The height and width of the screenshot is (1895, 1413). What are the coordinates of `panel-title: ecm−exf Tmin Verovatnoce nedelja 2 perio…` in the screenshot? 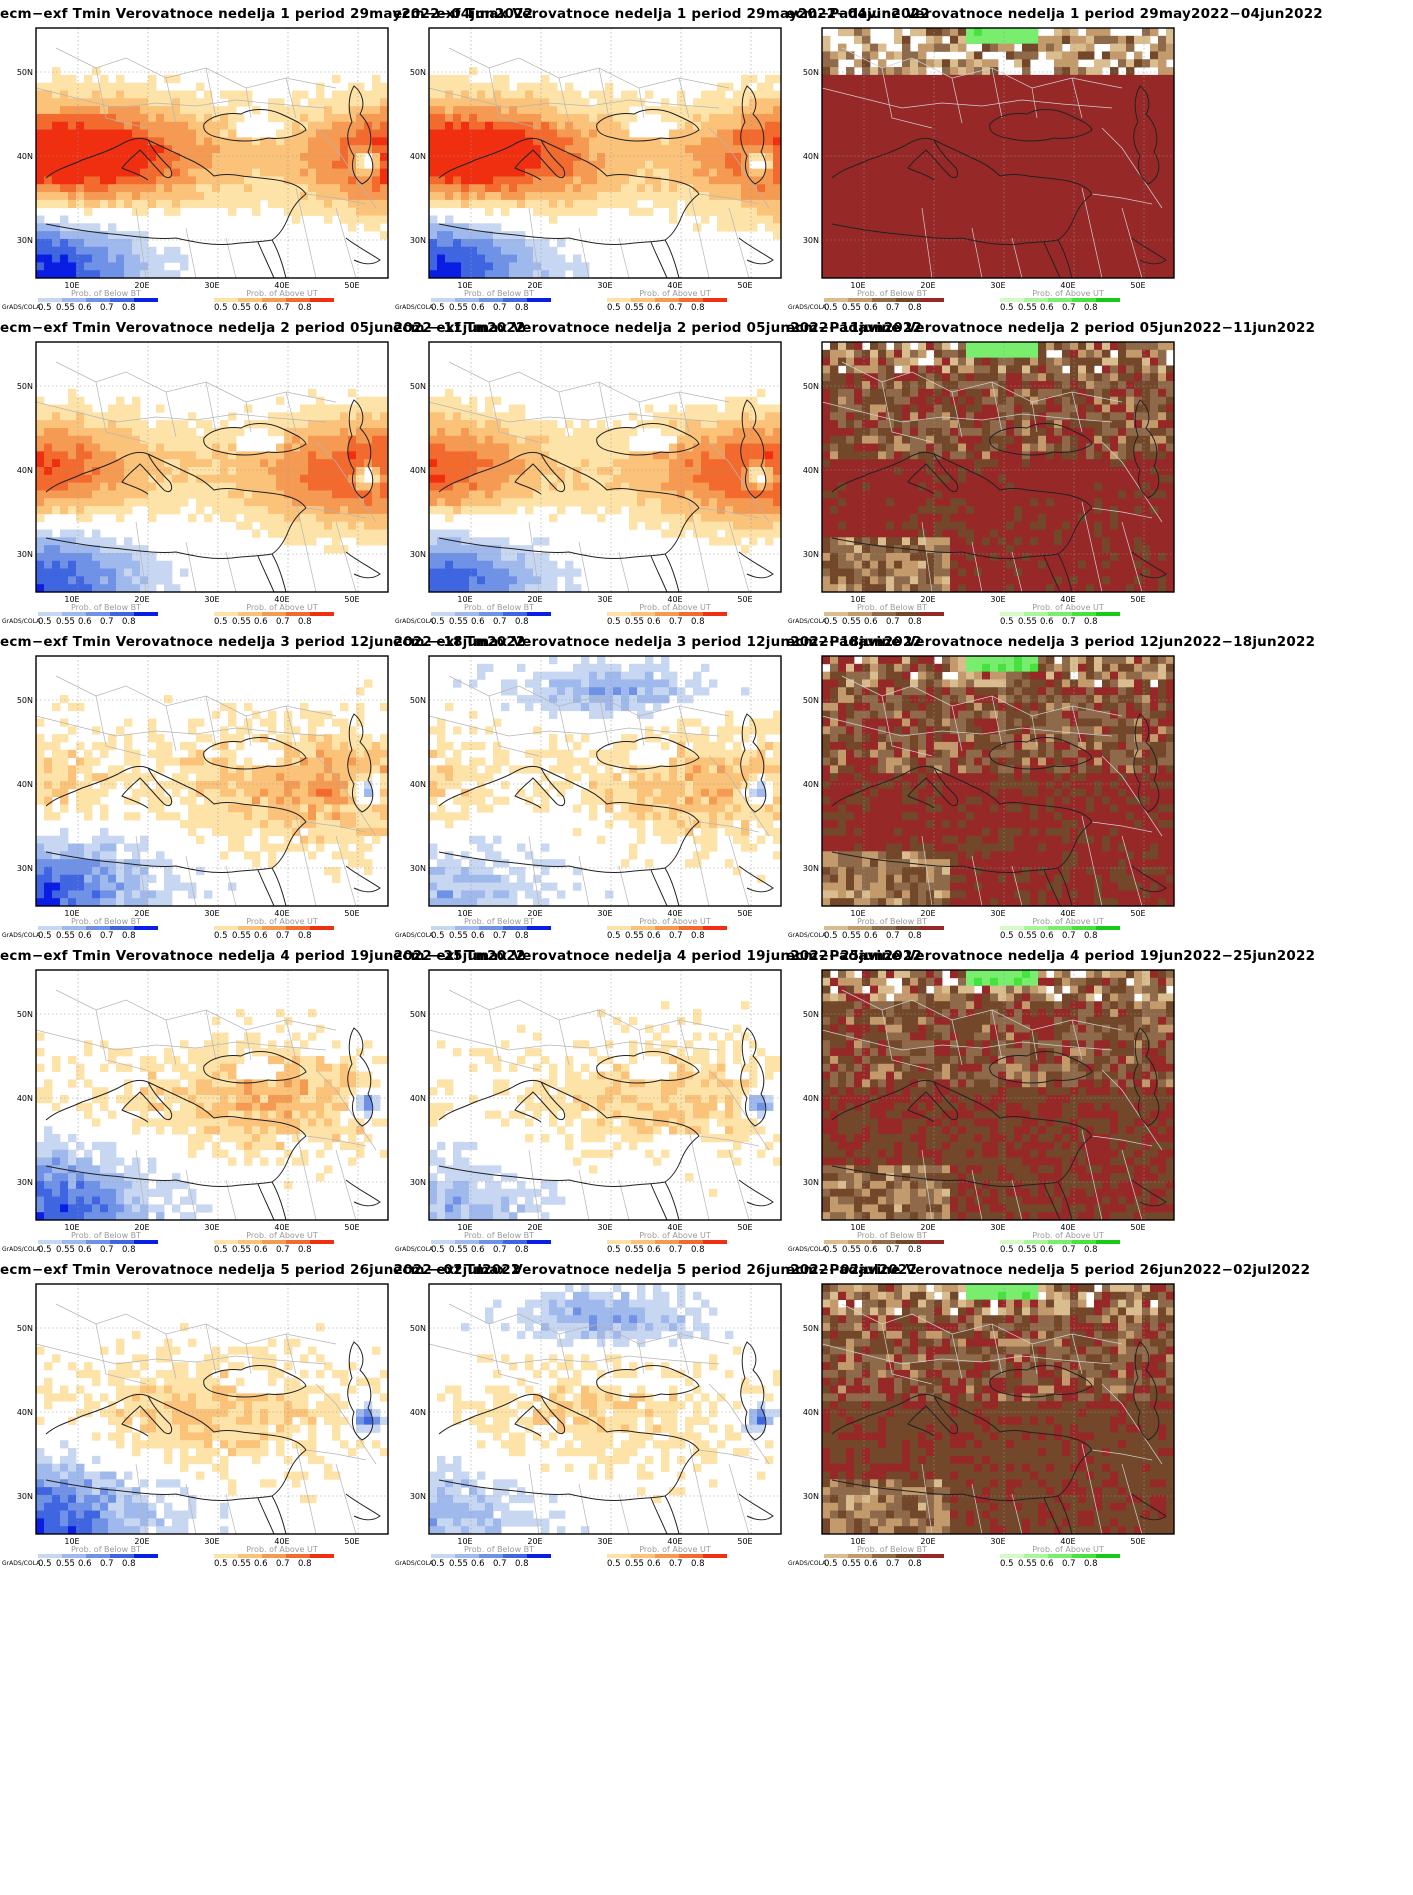 It's located at (263, 328).